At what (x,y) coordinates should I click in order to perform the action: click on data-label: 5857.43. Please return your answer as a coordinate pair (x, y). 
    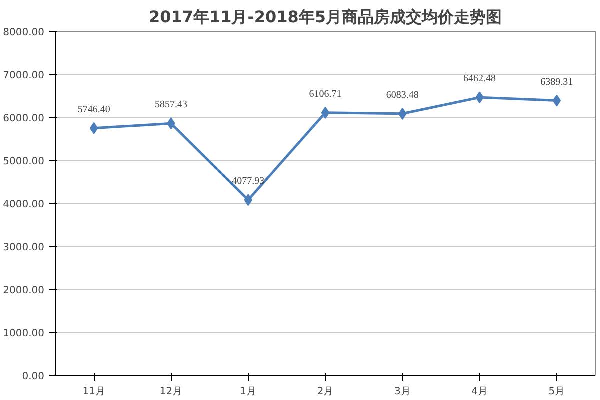
    Looking at the image, I should click on (171, 105).